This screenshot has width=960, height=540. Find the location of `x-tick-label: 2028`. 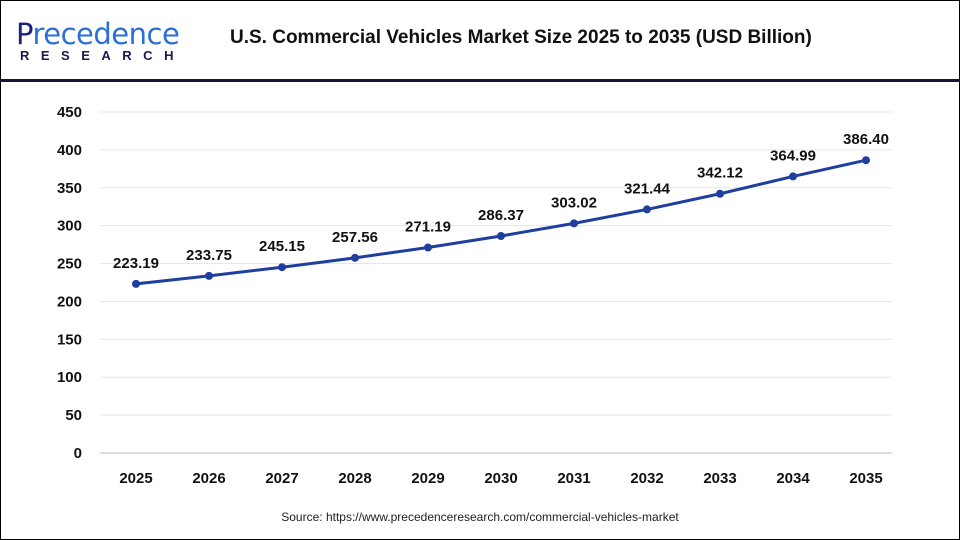

x-tick-label: 2028 is located at coordinates (354, 478).